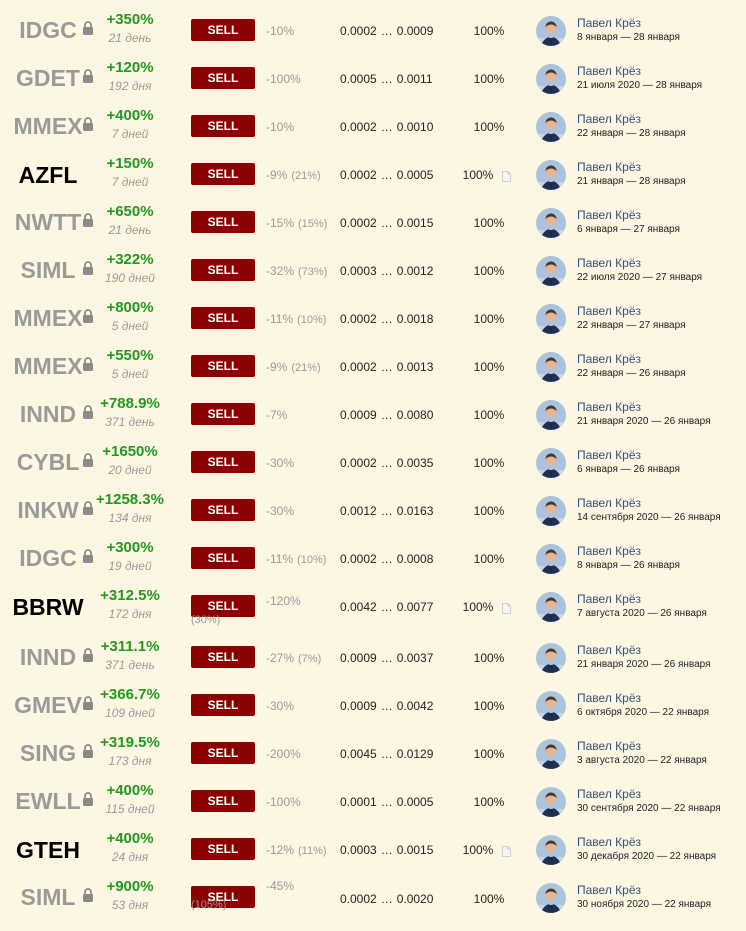 The width and height of the screenshot is (746, 931). I want to click on price-change: -15%, so click(280, 223).